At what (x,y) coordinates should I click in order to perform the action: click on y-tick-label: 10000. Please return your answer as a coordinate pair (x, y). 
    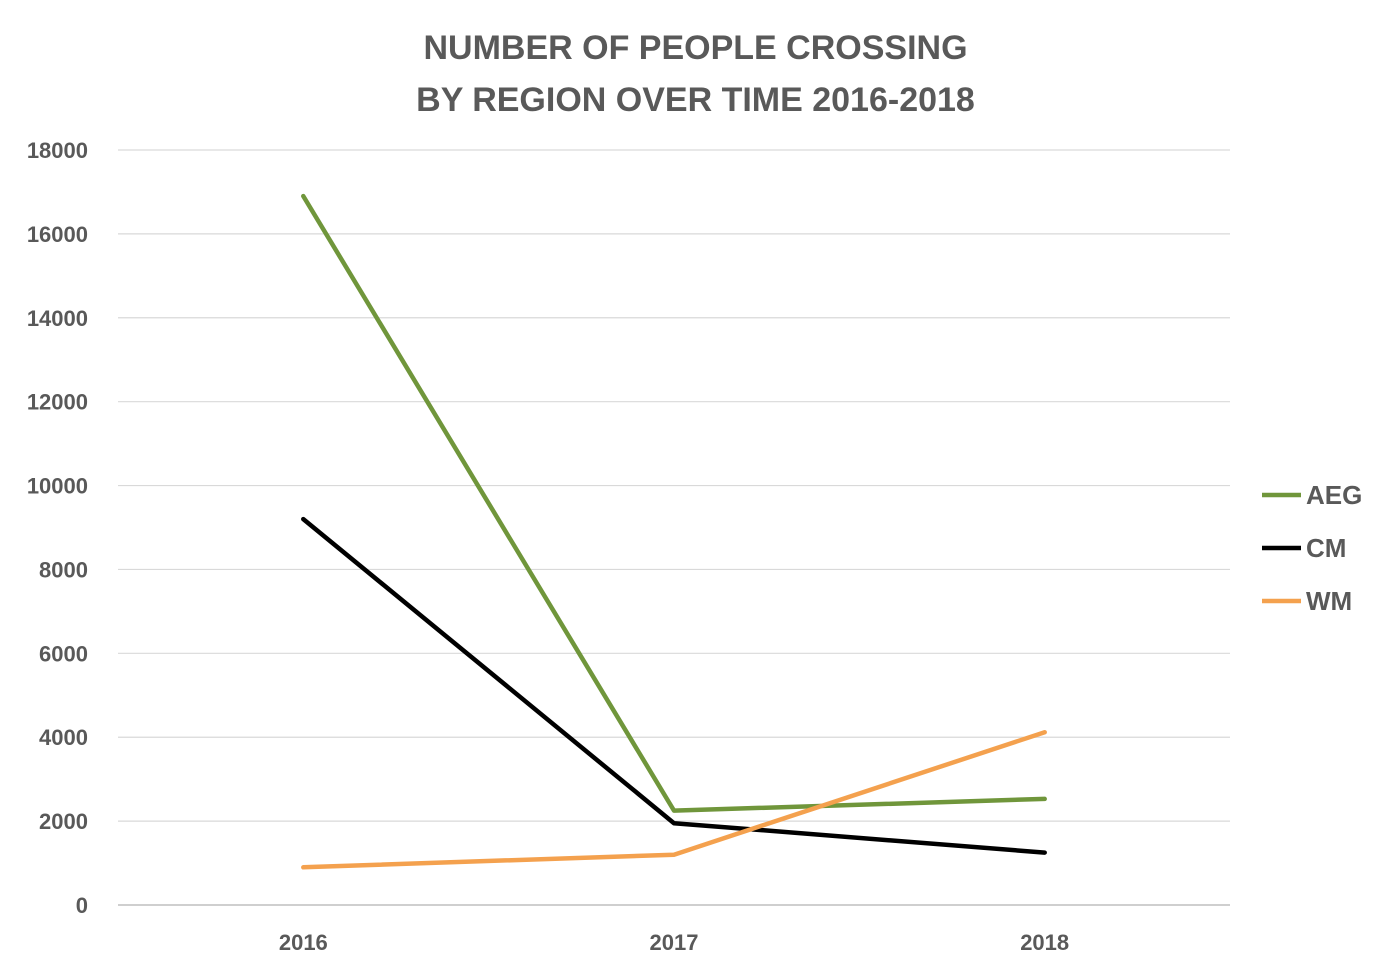
    Looking at the image, I should click on (57, 486).